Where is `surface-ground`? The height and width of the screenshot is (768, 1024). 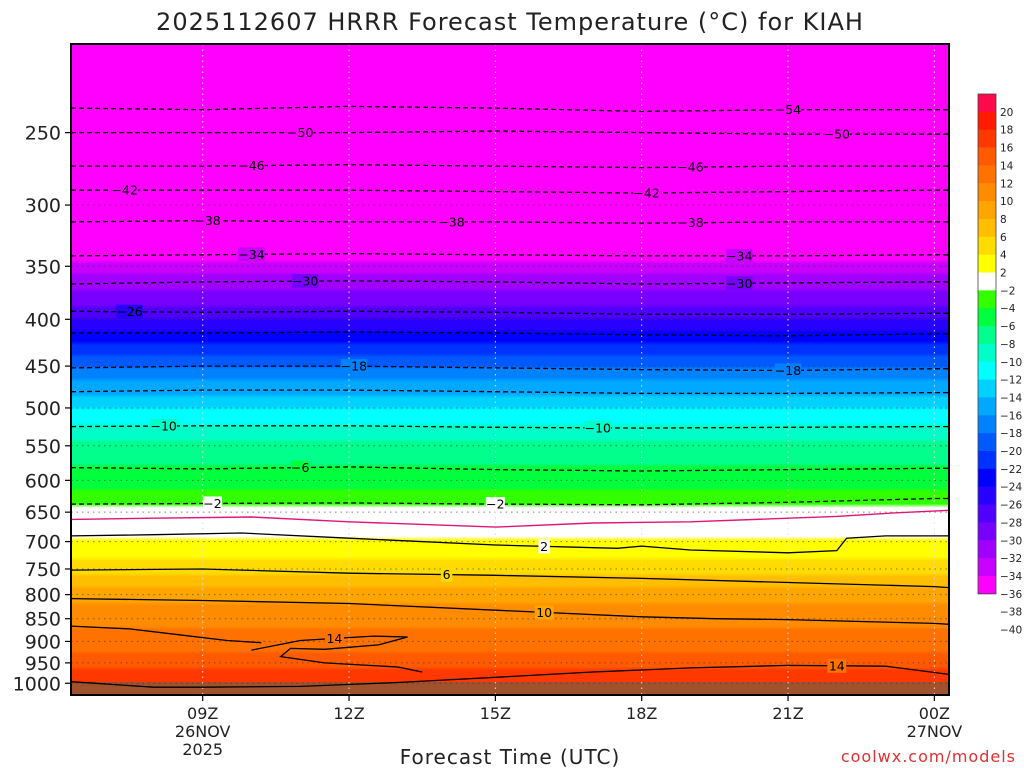
surface-ground is located at coordinates (510, 688).